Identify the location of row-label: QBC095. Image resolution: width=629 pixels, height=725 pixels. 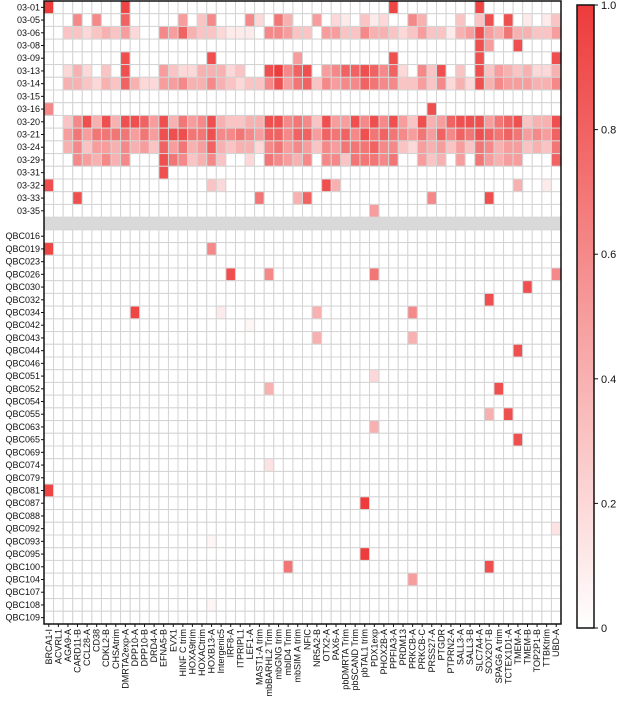
(22, 554).